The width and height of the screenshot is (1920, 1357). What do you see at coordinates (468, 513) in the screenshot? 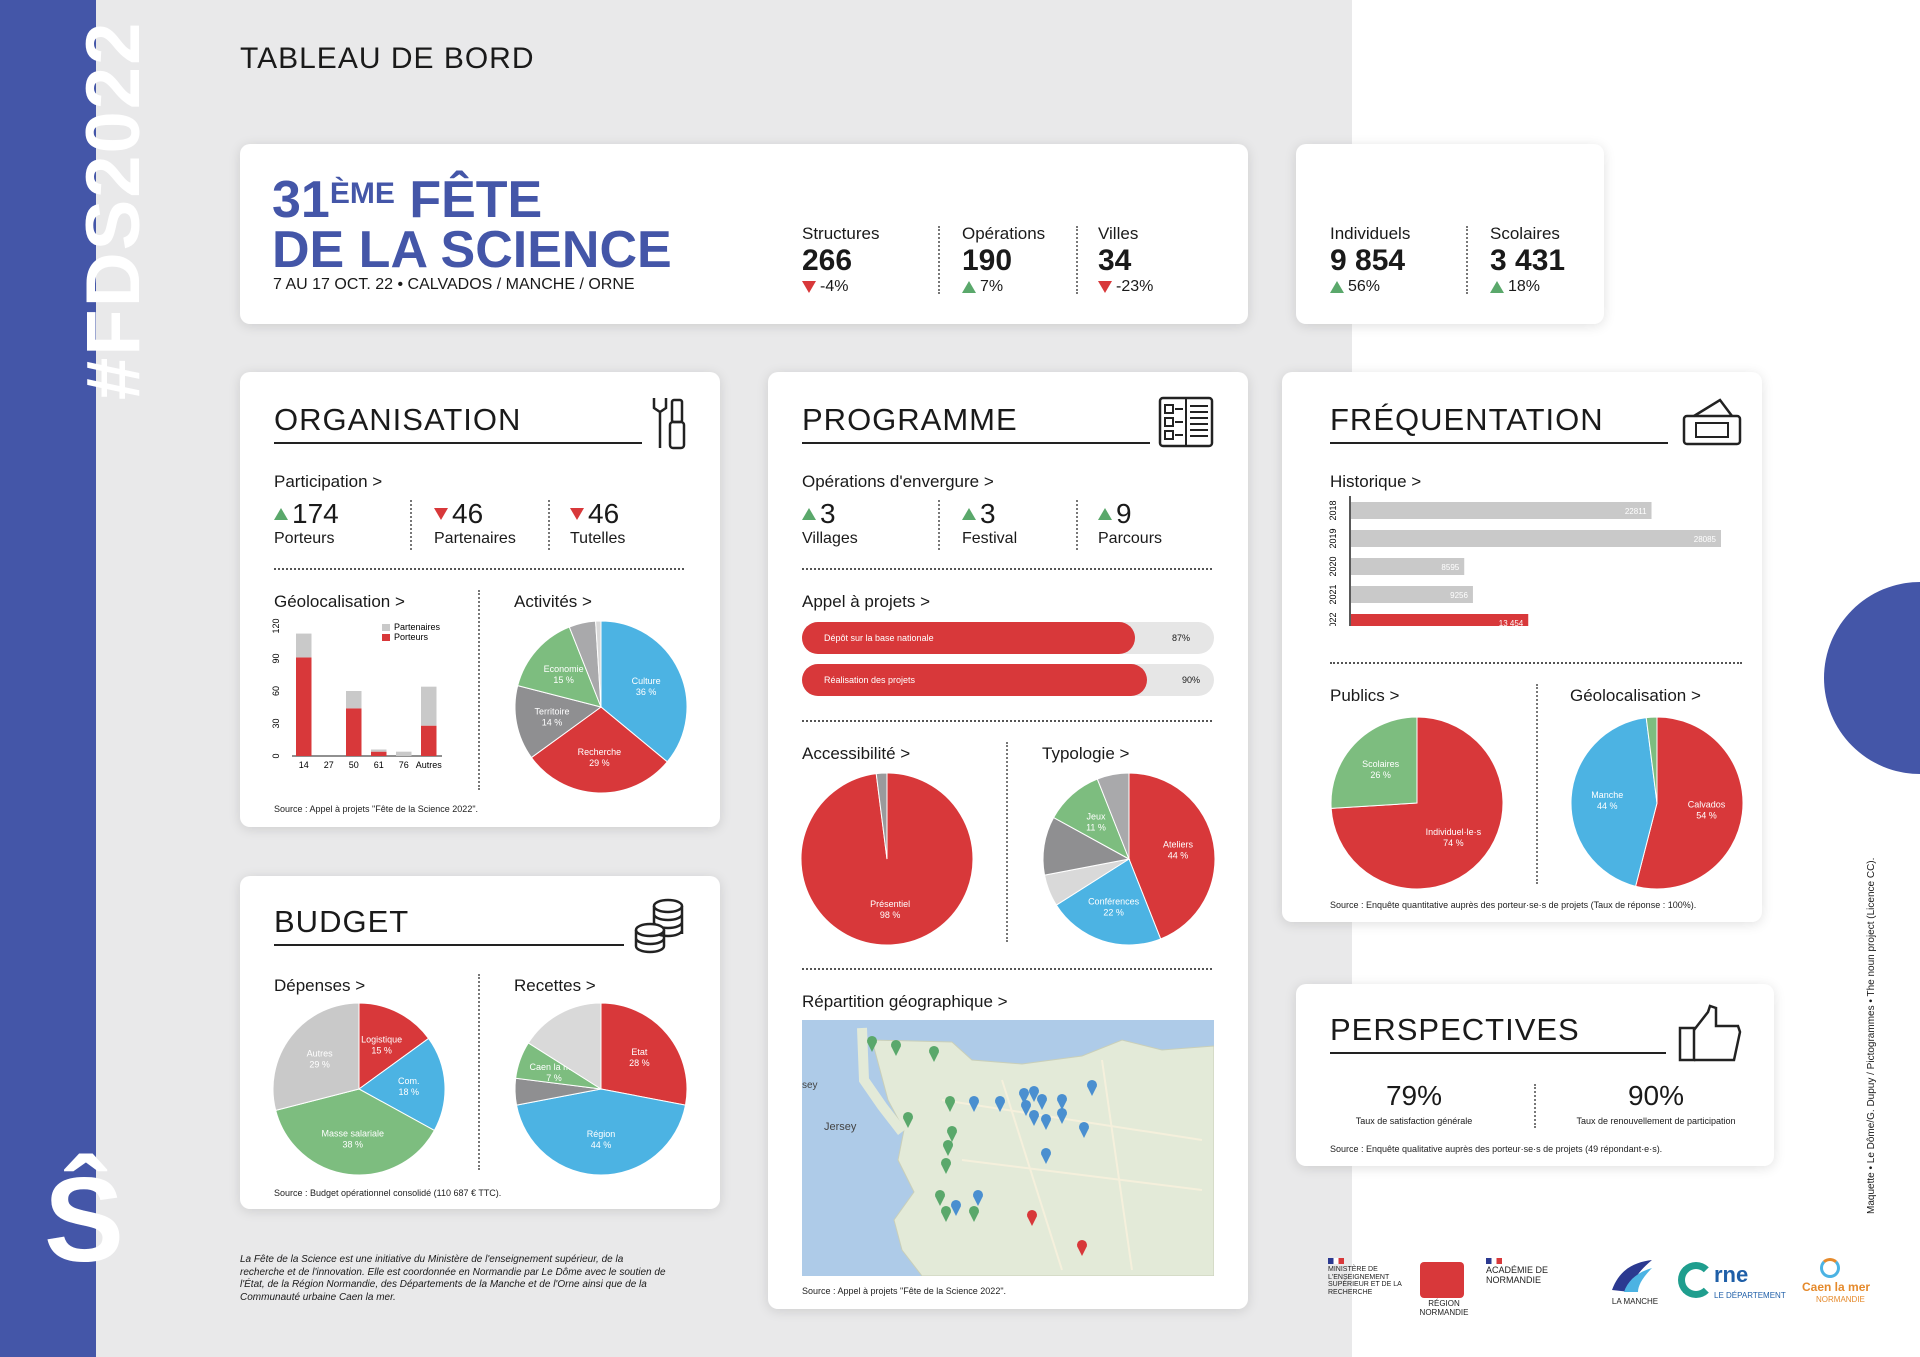
I see `participation-value: 46` at bounding box center [468, 513].